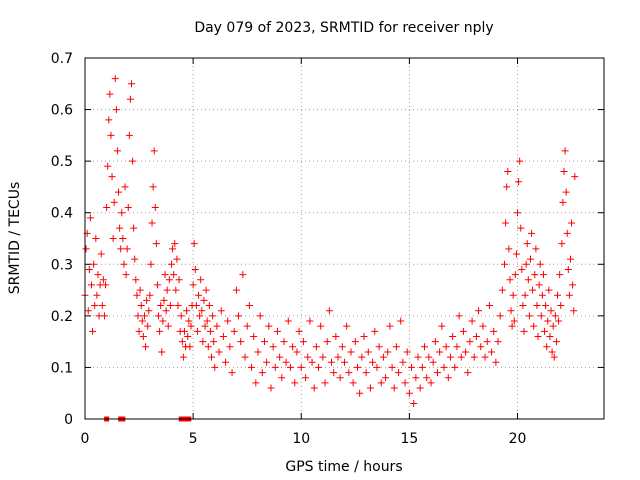 The image size is (640, 480). Describe the element at coordinates (85, 439) in the screenshot. I see `x-tick-label: 0` at that location.